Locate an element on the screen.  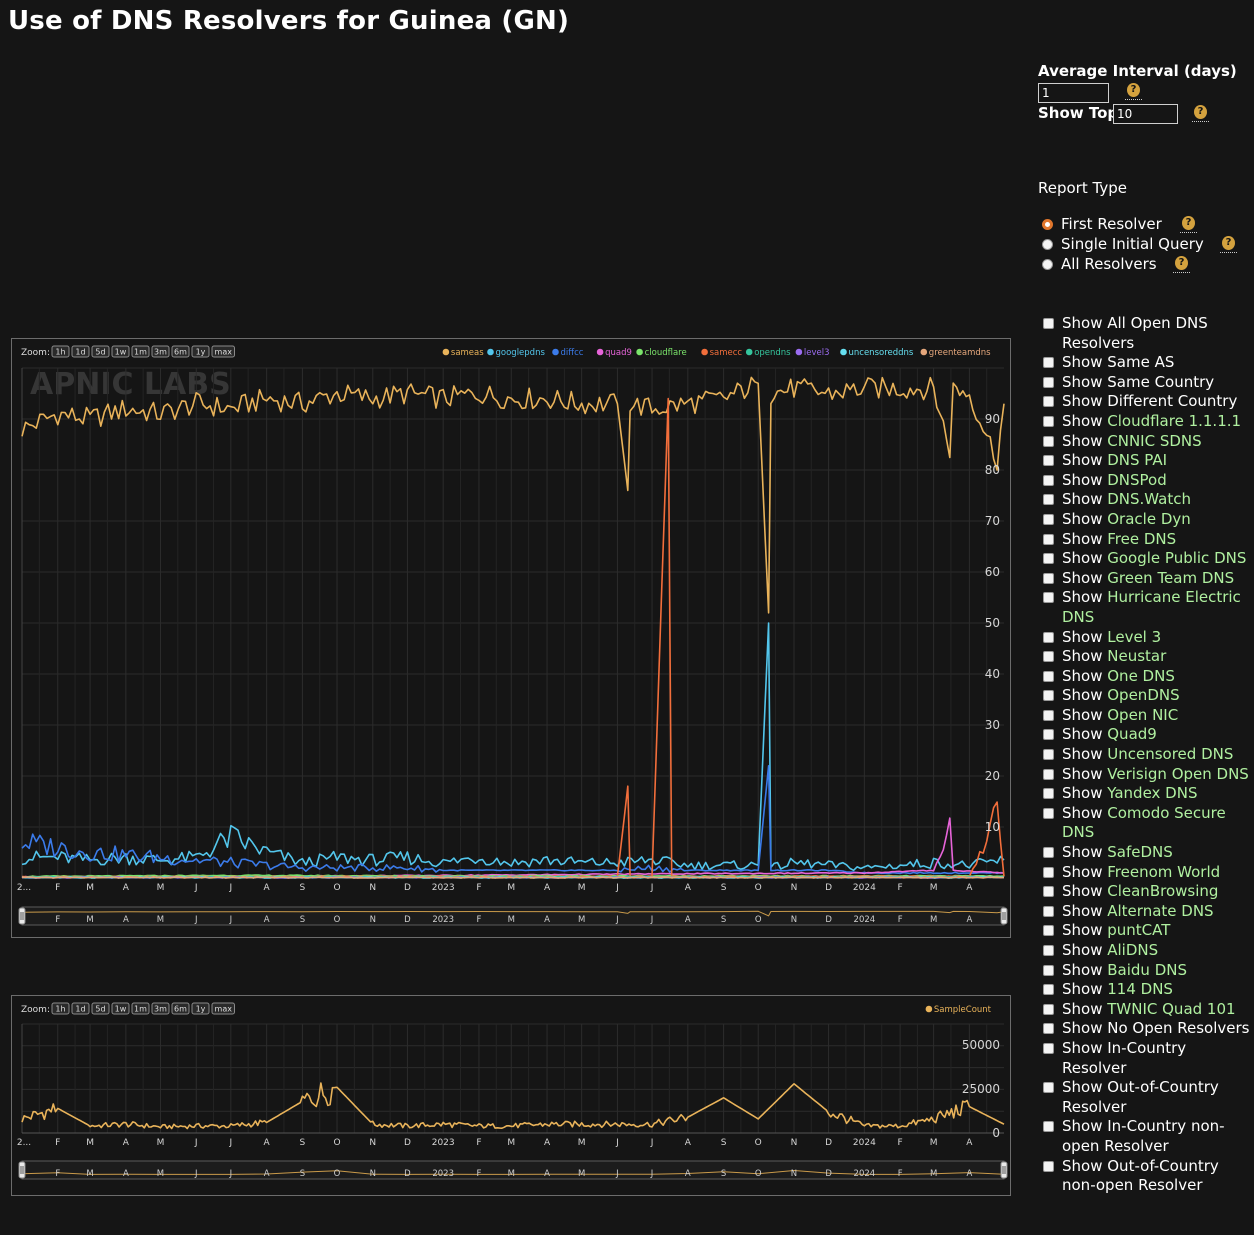
checkbox-item: Show Yandex DNS is located at coordinates (1146, 794).